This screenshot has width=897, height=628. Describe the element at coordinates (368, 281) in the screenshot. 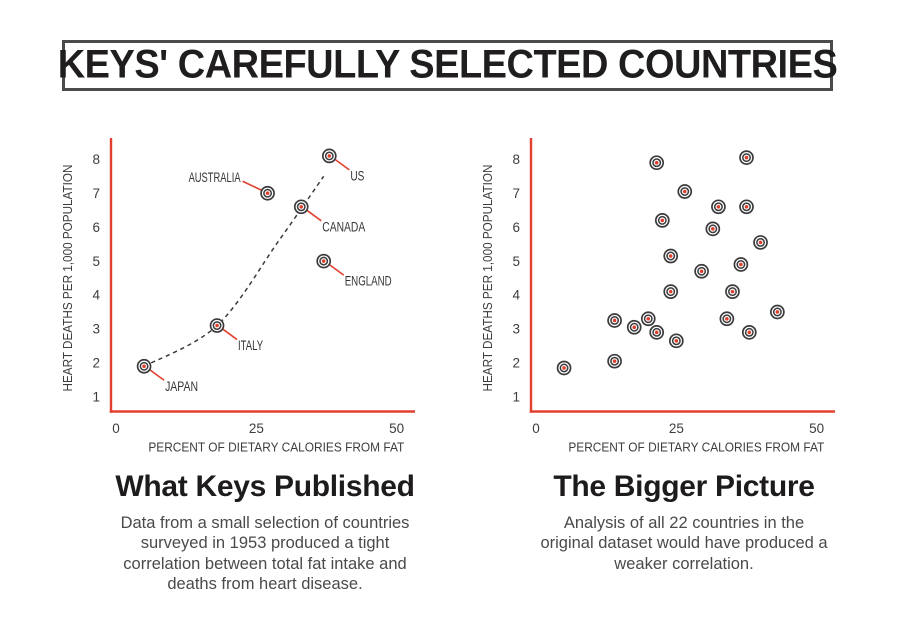

I see `country-label: ENGLAND` at that location.